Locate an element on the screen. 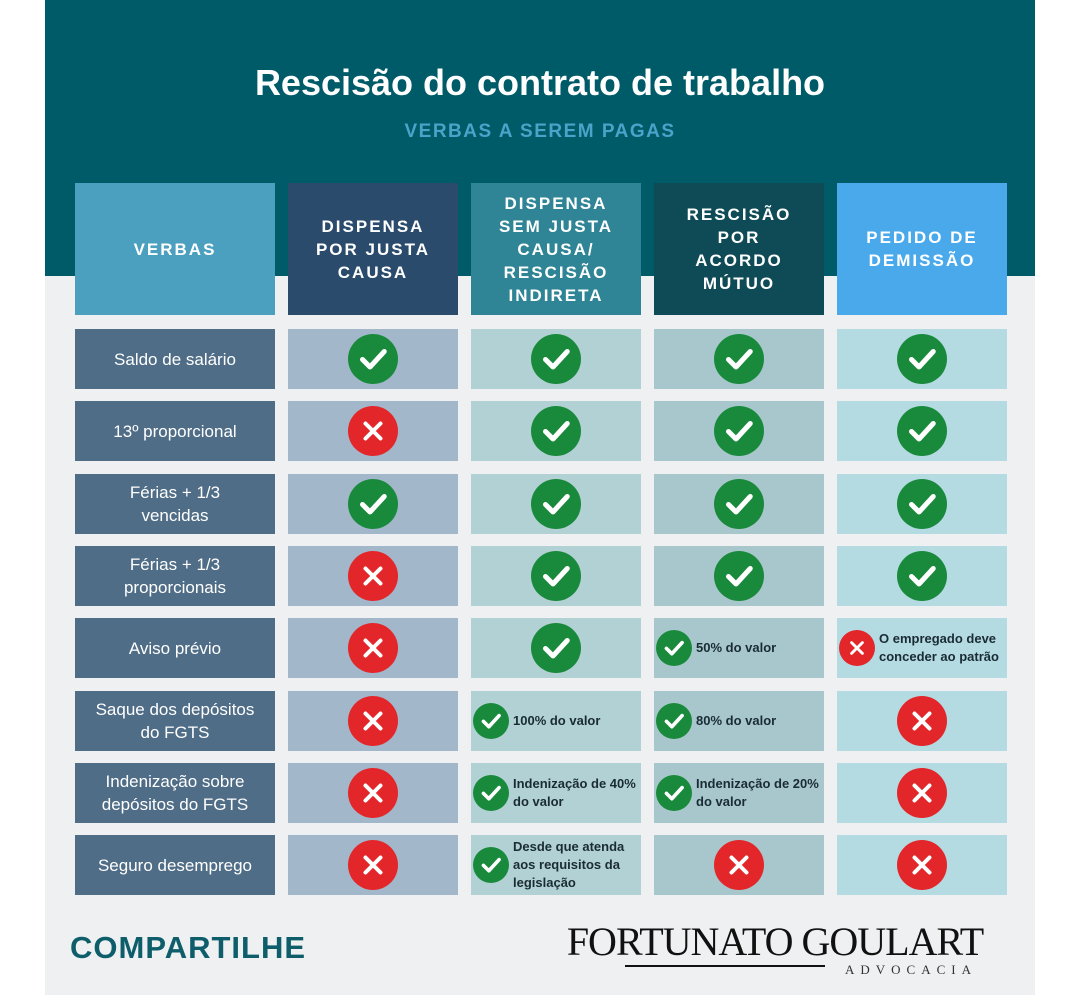  row-label: Saldo de salário is located at coordinates (175, 359).